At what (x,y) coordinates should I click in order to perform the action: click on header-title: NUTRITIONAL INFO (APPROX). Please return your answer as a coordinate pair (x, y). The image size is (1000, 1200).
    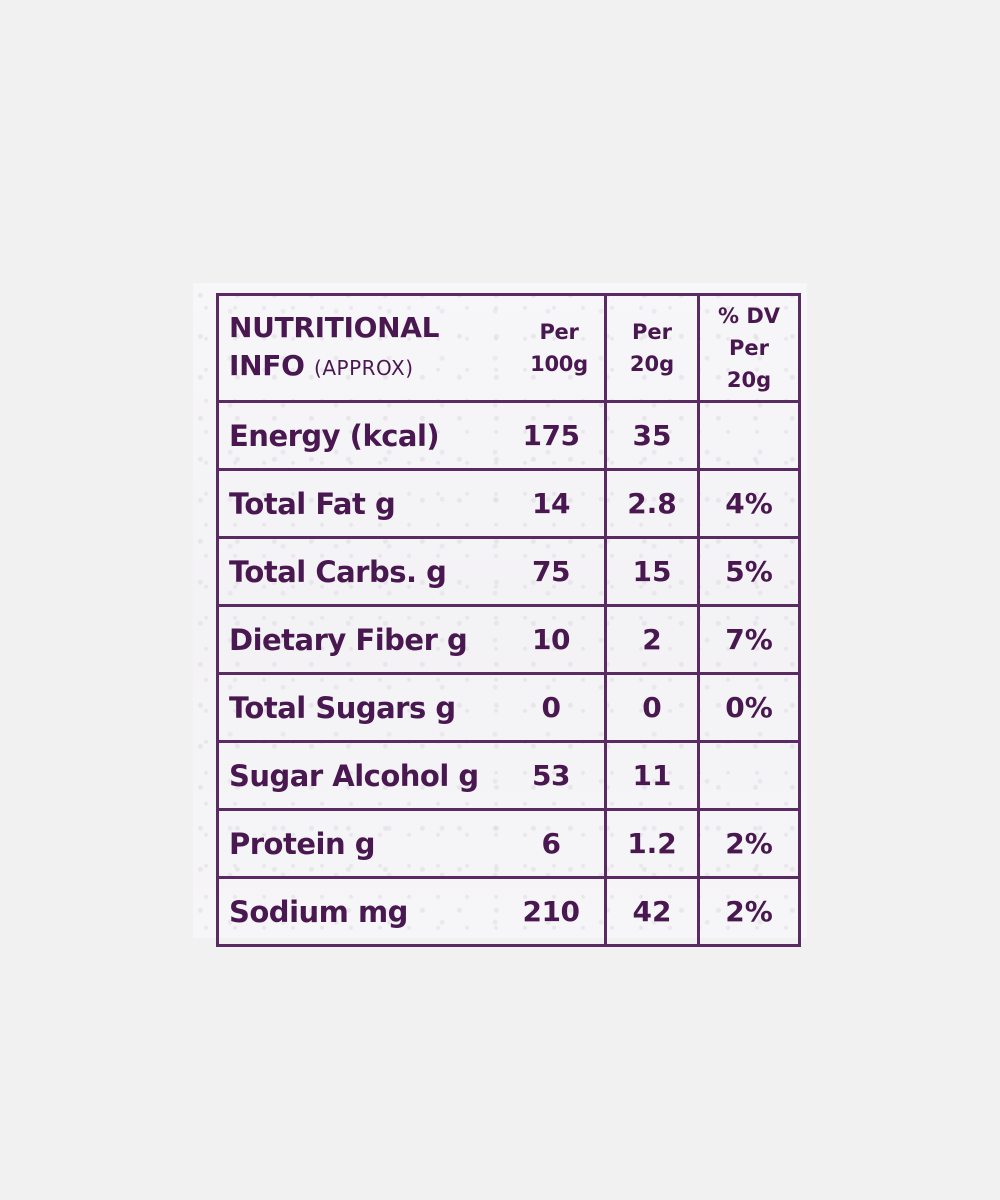
    Looking at the image, I should click on (334, 348).